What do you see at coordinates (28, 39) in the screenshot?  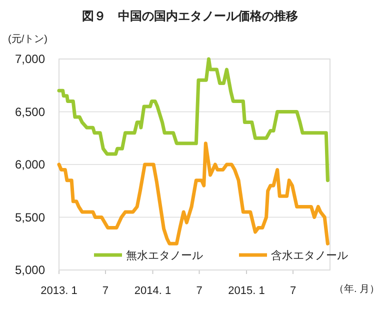 I see `y-axis-title: (元/トン)` at bounding box center [28, 39].